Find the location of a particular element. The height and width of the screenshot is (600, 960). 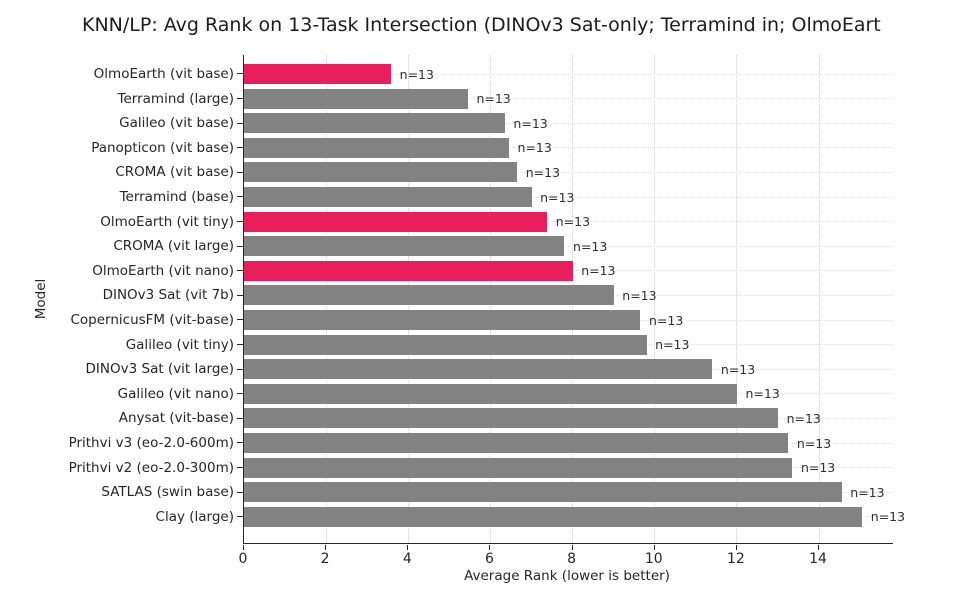

y-axis-category-label: SATLAS (swin base) is located at coordinates (167, 492).